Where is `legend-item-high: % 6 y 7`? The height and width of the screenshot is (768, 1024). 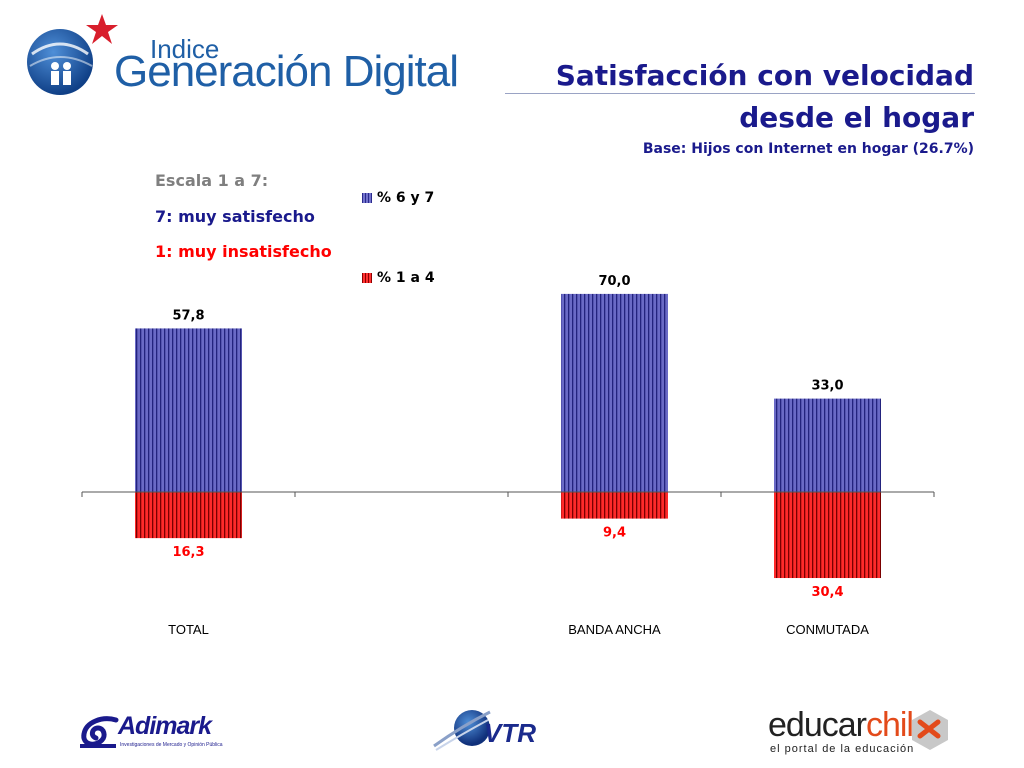
legend-item-high: % 6 y 7 is located at coordinates (398, 198).